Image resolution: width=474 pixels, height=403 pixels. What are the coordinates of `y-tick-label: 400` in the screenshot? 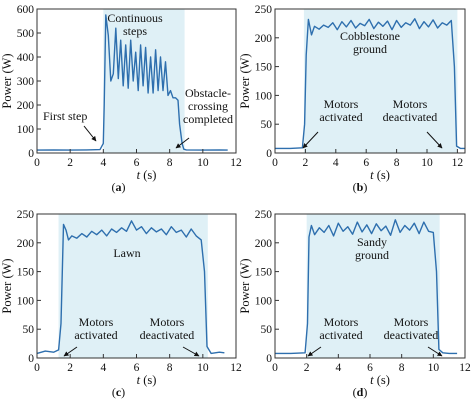 It's located at (26, 58).